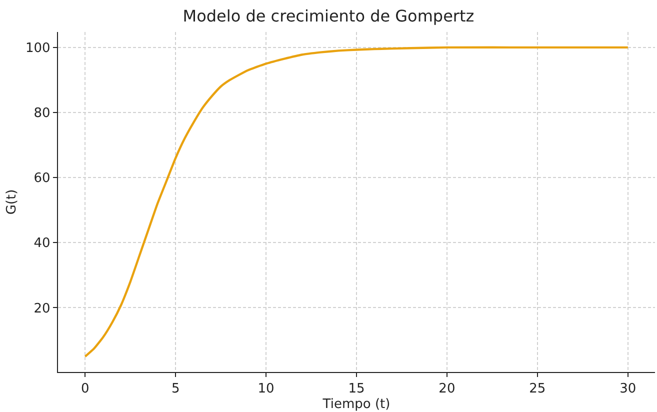 Image resolution: width=657 pixels, height=412 pixels. What do you see at coordinates (537, 389) in the screenshot?
I see `x-tick-label: 25` at bounding box center [537, 389].